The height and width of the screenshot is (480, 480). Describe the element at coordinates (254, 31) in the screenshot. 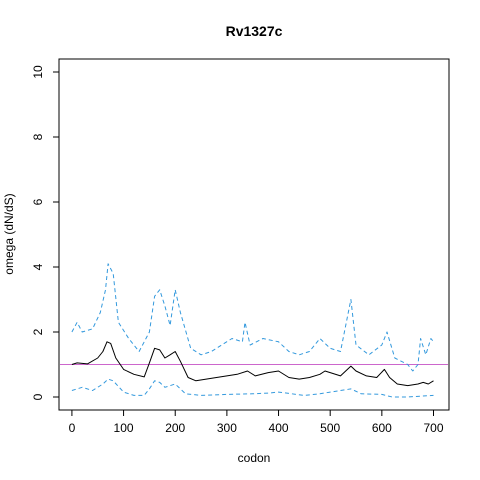

I see `chart-title: Rv1327c` at that location.